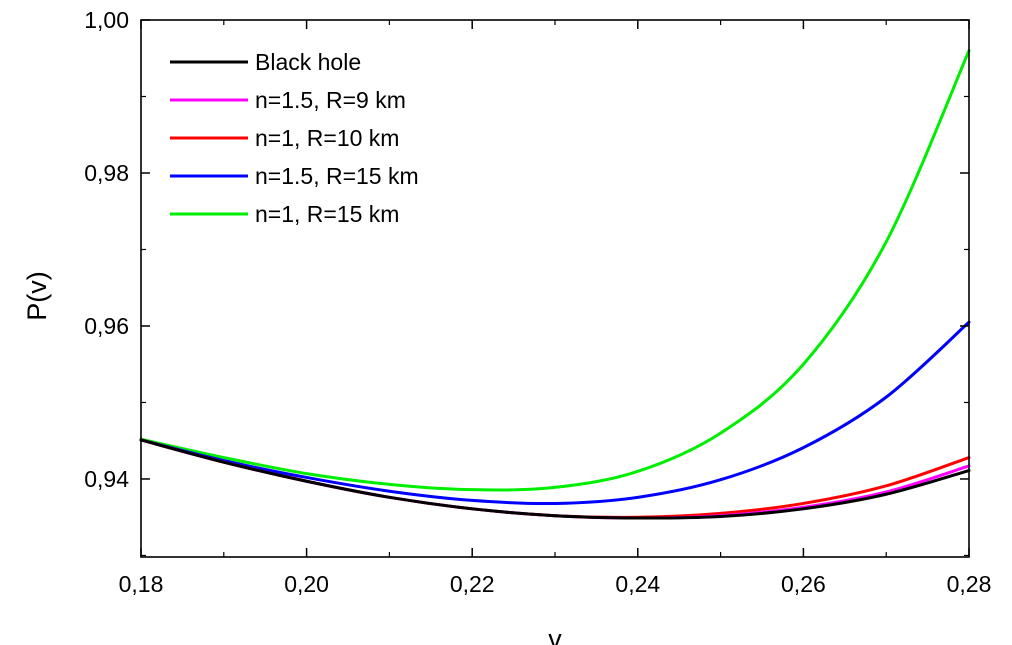 The image size is (1012, 645). Describe the element at coordinates (555, 634) in the screenshot. I see `x-axis-label: v` at that location.